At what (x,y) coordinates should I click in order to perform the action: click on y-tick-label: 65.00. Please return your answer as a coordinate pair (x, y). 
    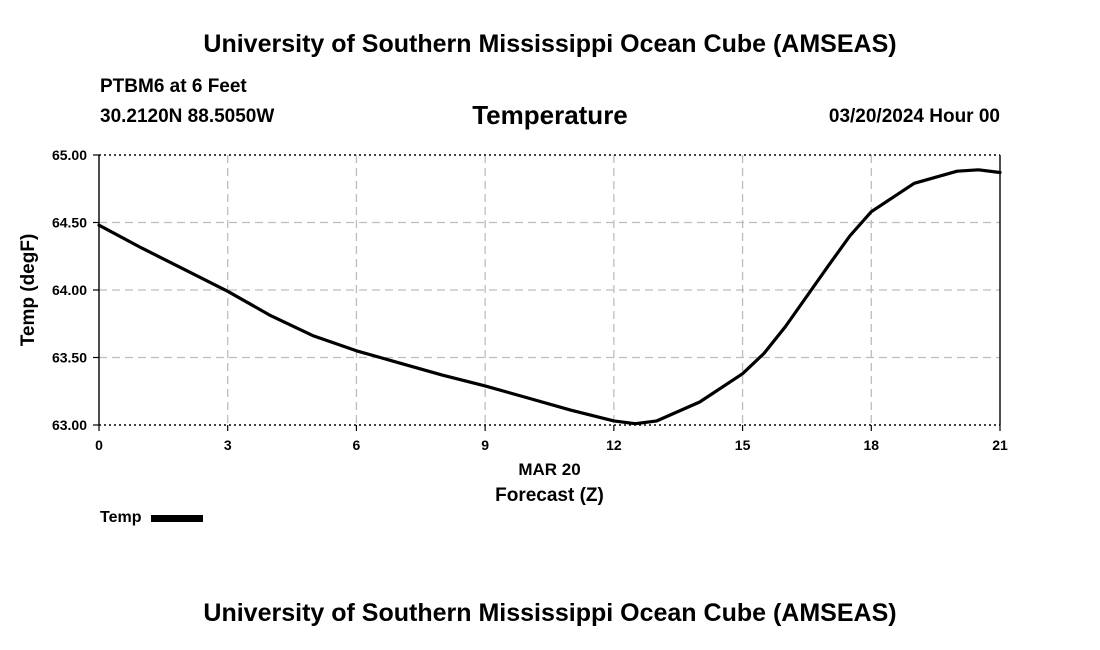
    Looking at the image, I should click on (69, 155).